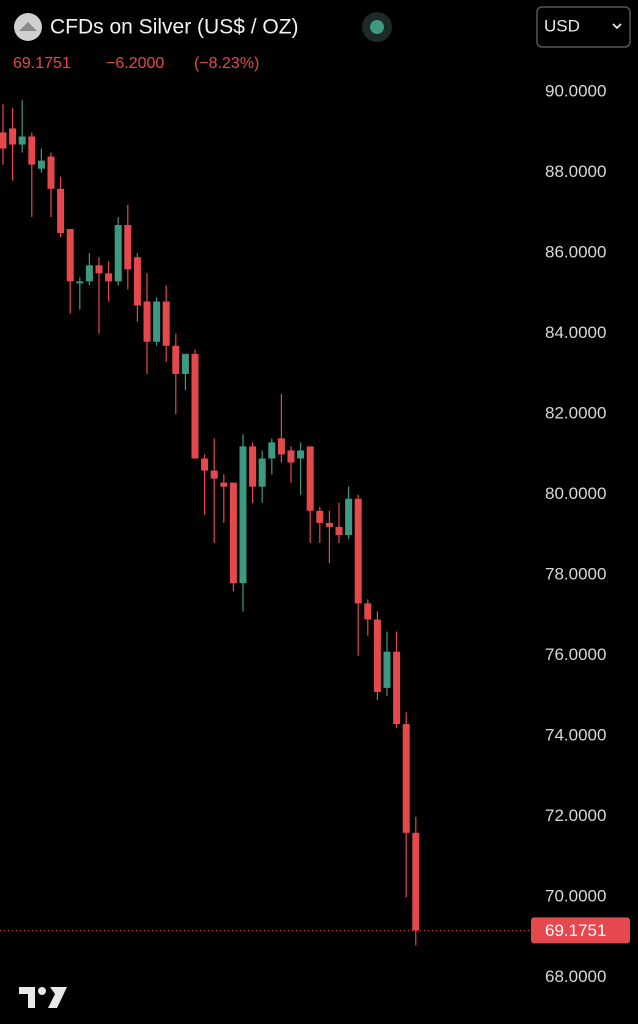 The width and height of the screenshot is (638, 1024). Describe the element at coordinates (43, 997) in the screenshot. I see `tv-logo` at that location.